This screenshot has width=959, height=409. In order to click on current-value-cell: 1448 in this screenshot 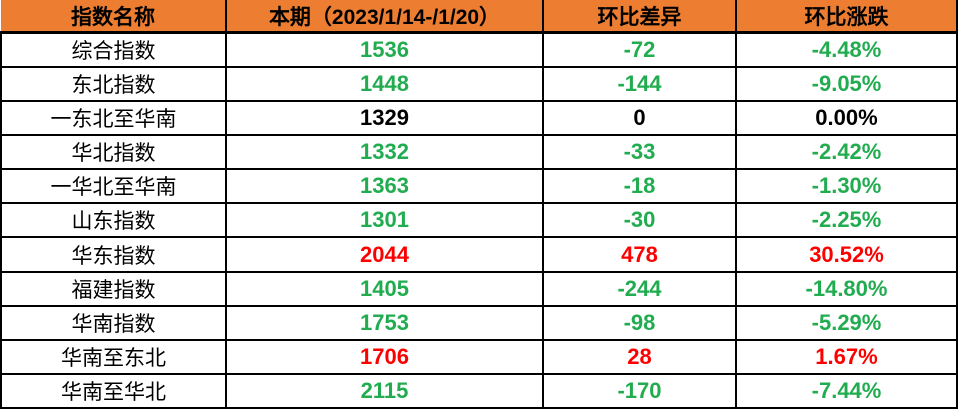, I will do `click(384, 84)`.